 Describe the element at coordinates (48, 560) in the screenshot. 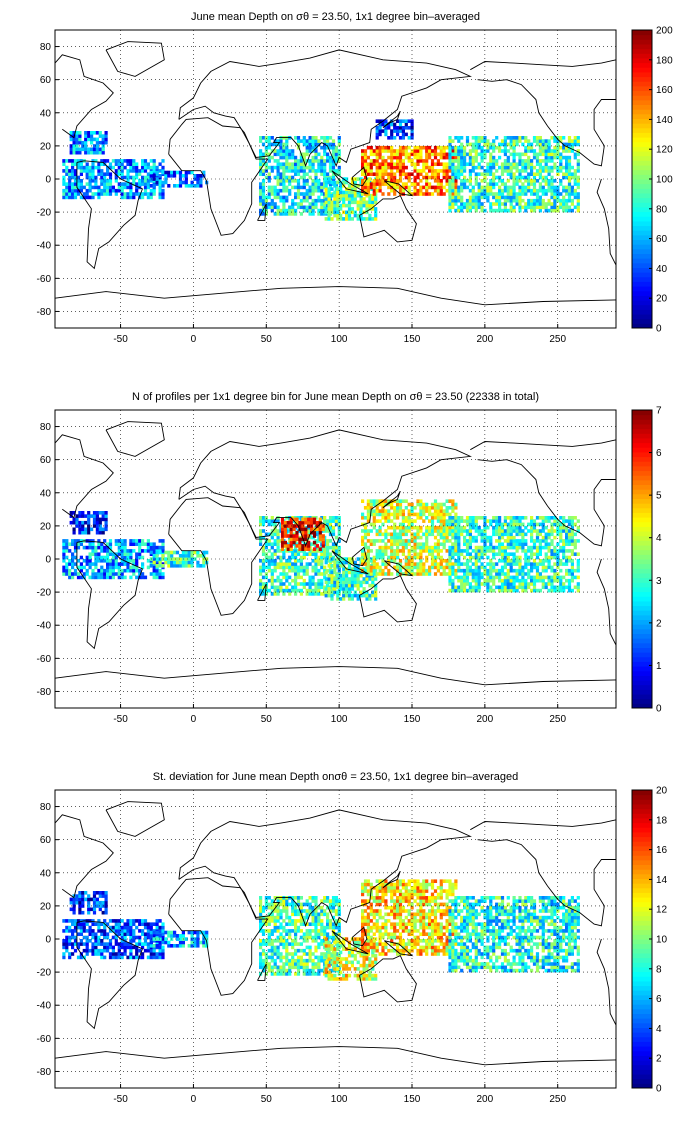

I see `y-tick-label: 0` at that location.